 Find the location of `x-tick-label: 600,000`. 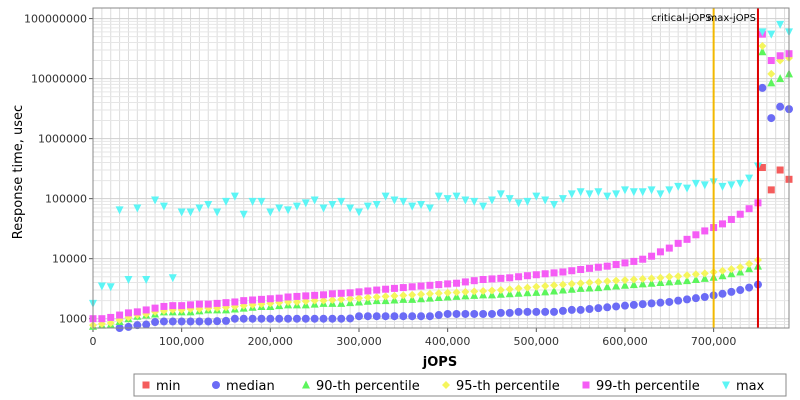

x-tick-label: 600,000 is located at coordinates (625, 341).